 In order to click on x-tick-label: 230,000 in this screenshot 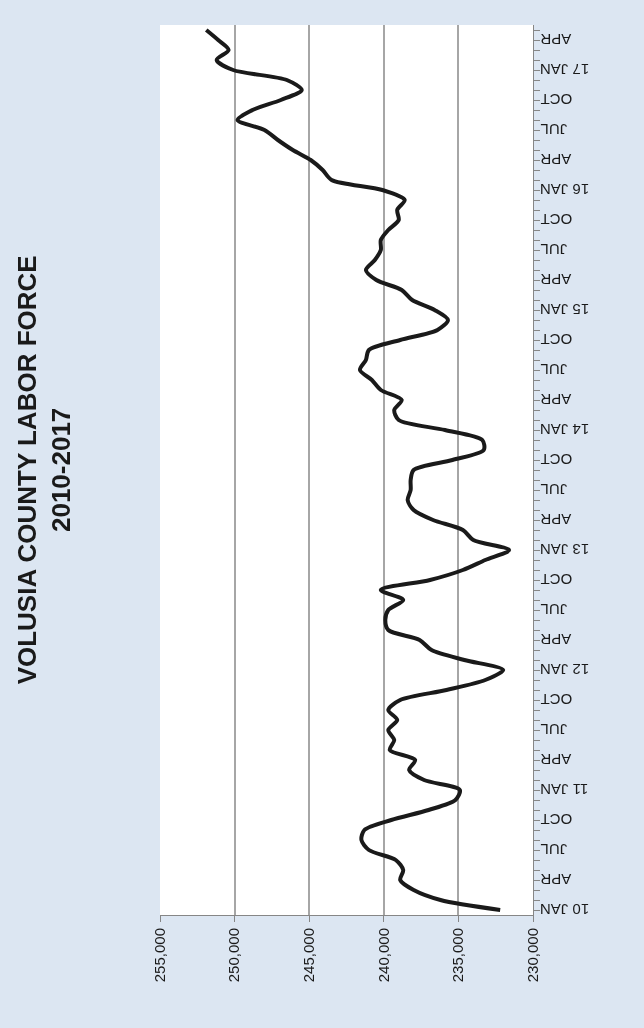, I will do `click(532, 955)`.